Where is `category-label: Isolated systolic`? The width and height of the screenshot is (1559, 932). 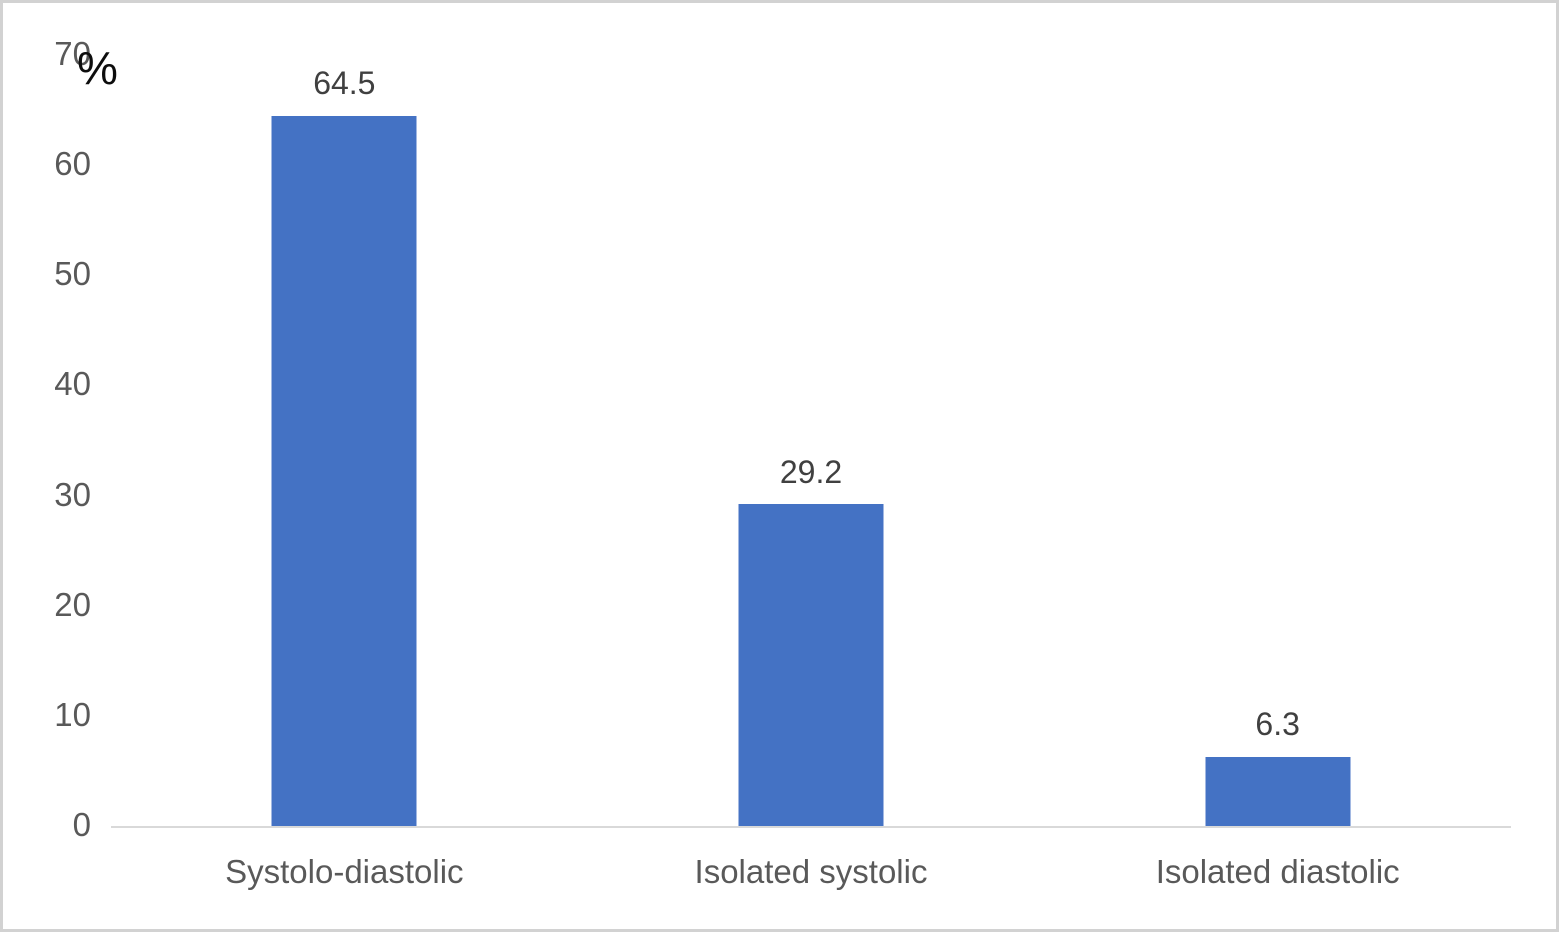
category-label: Isolated systolic is located at coordinates (811, 871).